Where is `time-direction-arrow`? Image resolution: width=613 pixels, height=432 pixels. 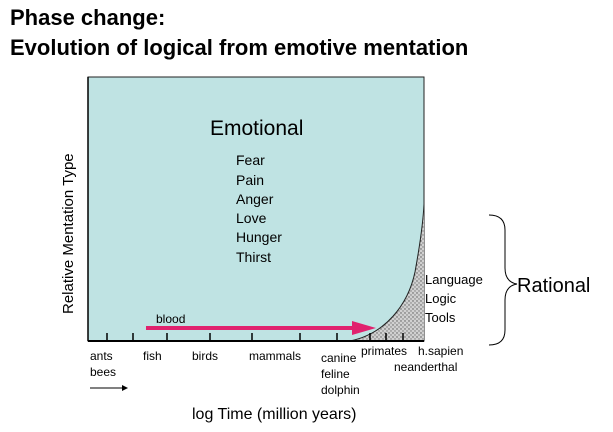 time-direction-arrow is located at coordinates (109, 388).